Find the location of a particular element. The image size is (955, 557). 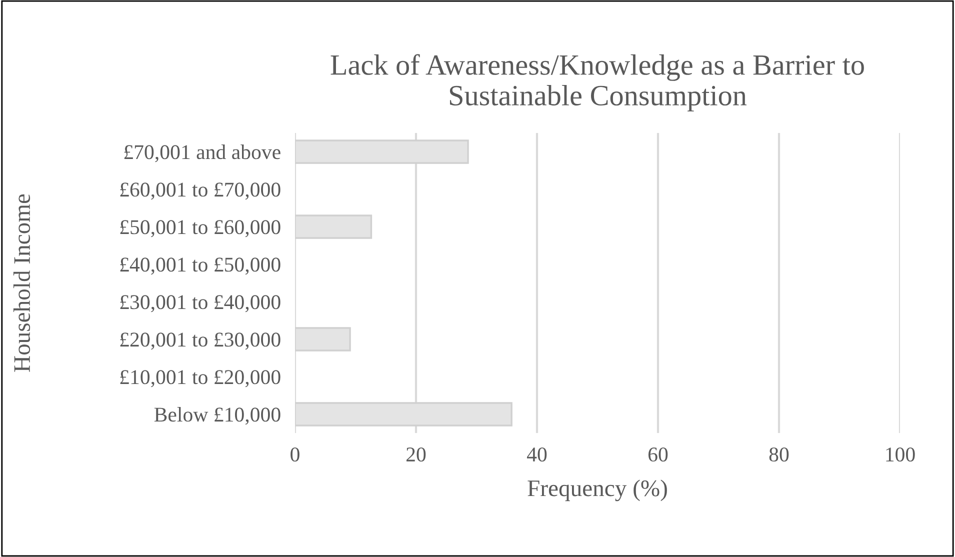

x-axis-title: Frequency (%) is located at coordinates (597, 491).